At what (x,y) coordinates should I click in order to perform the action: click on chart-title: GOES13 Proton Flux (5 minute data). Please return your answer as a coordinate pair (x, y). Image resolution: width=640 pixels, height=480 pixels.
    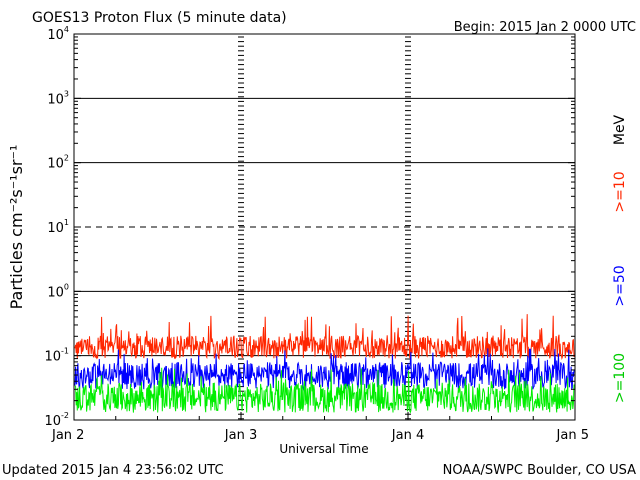
    Looking at the image, I should click on (159, 18).